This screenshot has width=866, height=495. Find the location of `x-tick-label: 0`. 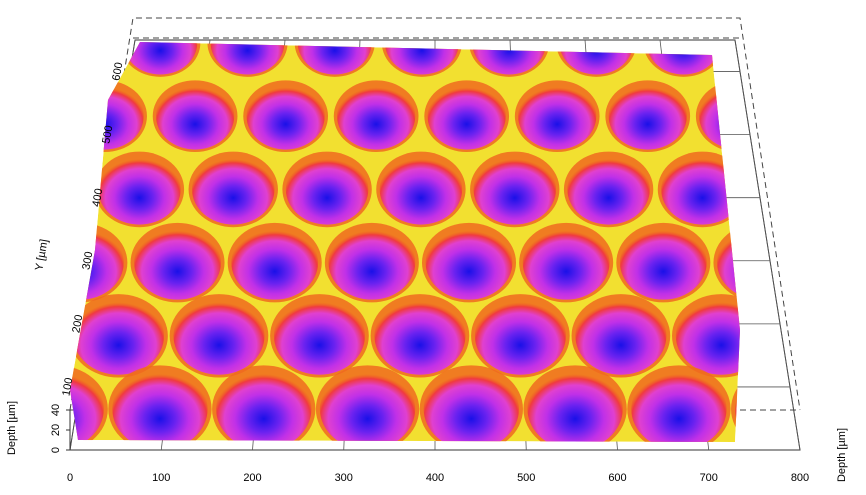

x-tick-label: 0 is located at coordinates (70, 478).